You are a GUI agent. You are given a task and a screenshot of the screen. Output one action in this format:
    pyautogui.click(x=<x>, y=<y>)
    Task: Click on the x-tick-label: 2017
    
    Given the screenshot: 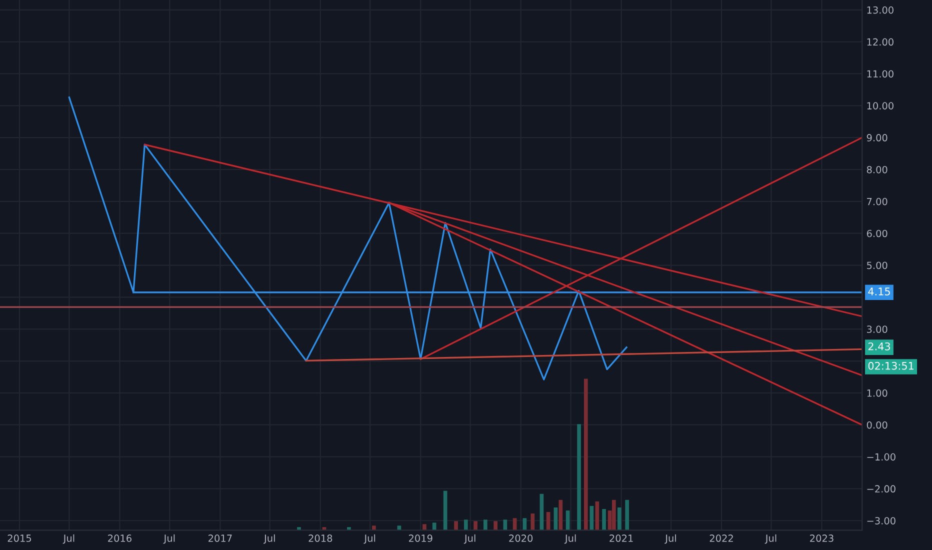 What is the action you would take?
    pyautogui.click(x=220, y=538)
    